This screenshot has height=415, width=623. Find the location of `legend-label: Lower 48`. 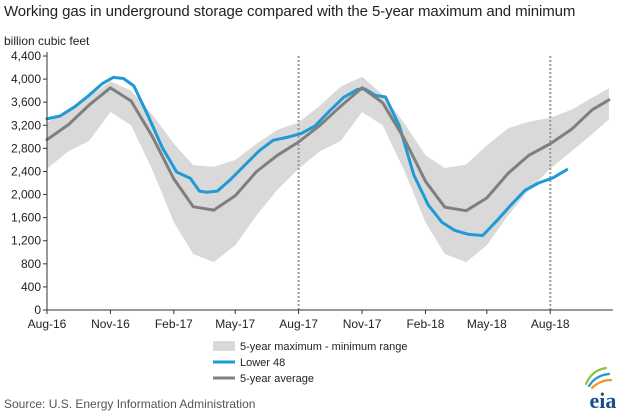

legend-label: Lower 48 is located at coordinates (262, 363).